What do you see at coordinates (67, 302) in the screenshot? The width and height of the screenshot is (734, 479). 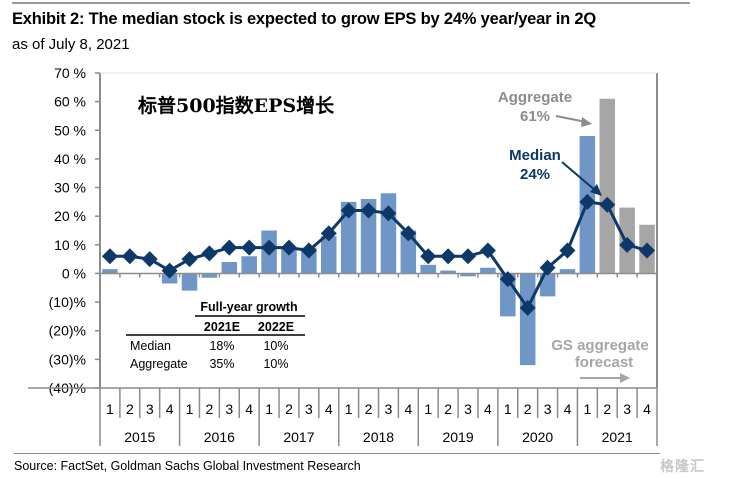 I see `y-tick-label: (10)%` at bounding box center [67, 302].